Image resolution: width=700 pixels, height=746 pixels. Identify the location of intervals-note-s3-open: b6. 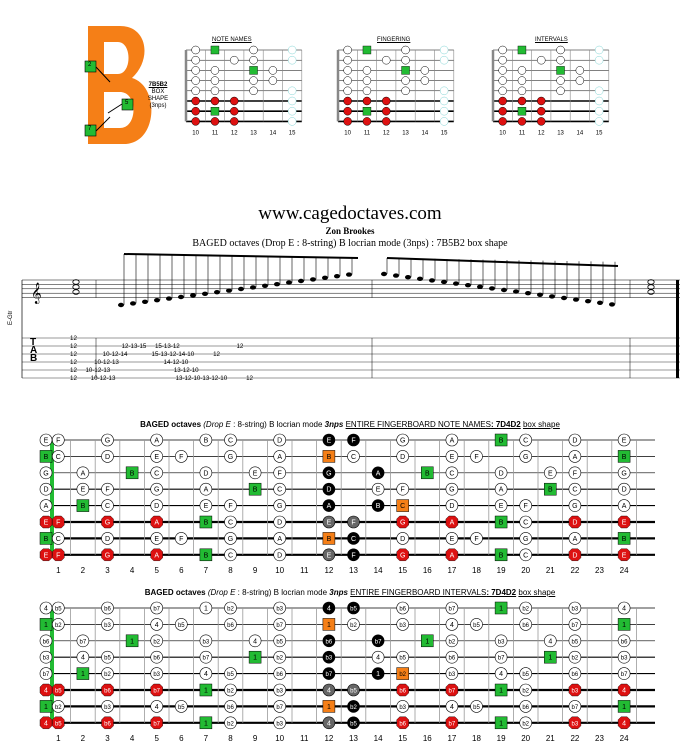
(46, 641).